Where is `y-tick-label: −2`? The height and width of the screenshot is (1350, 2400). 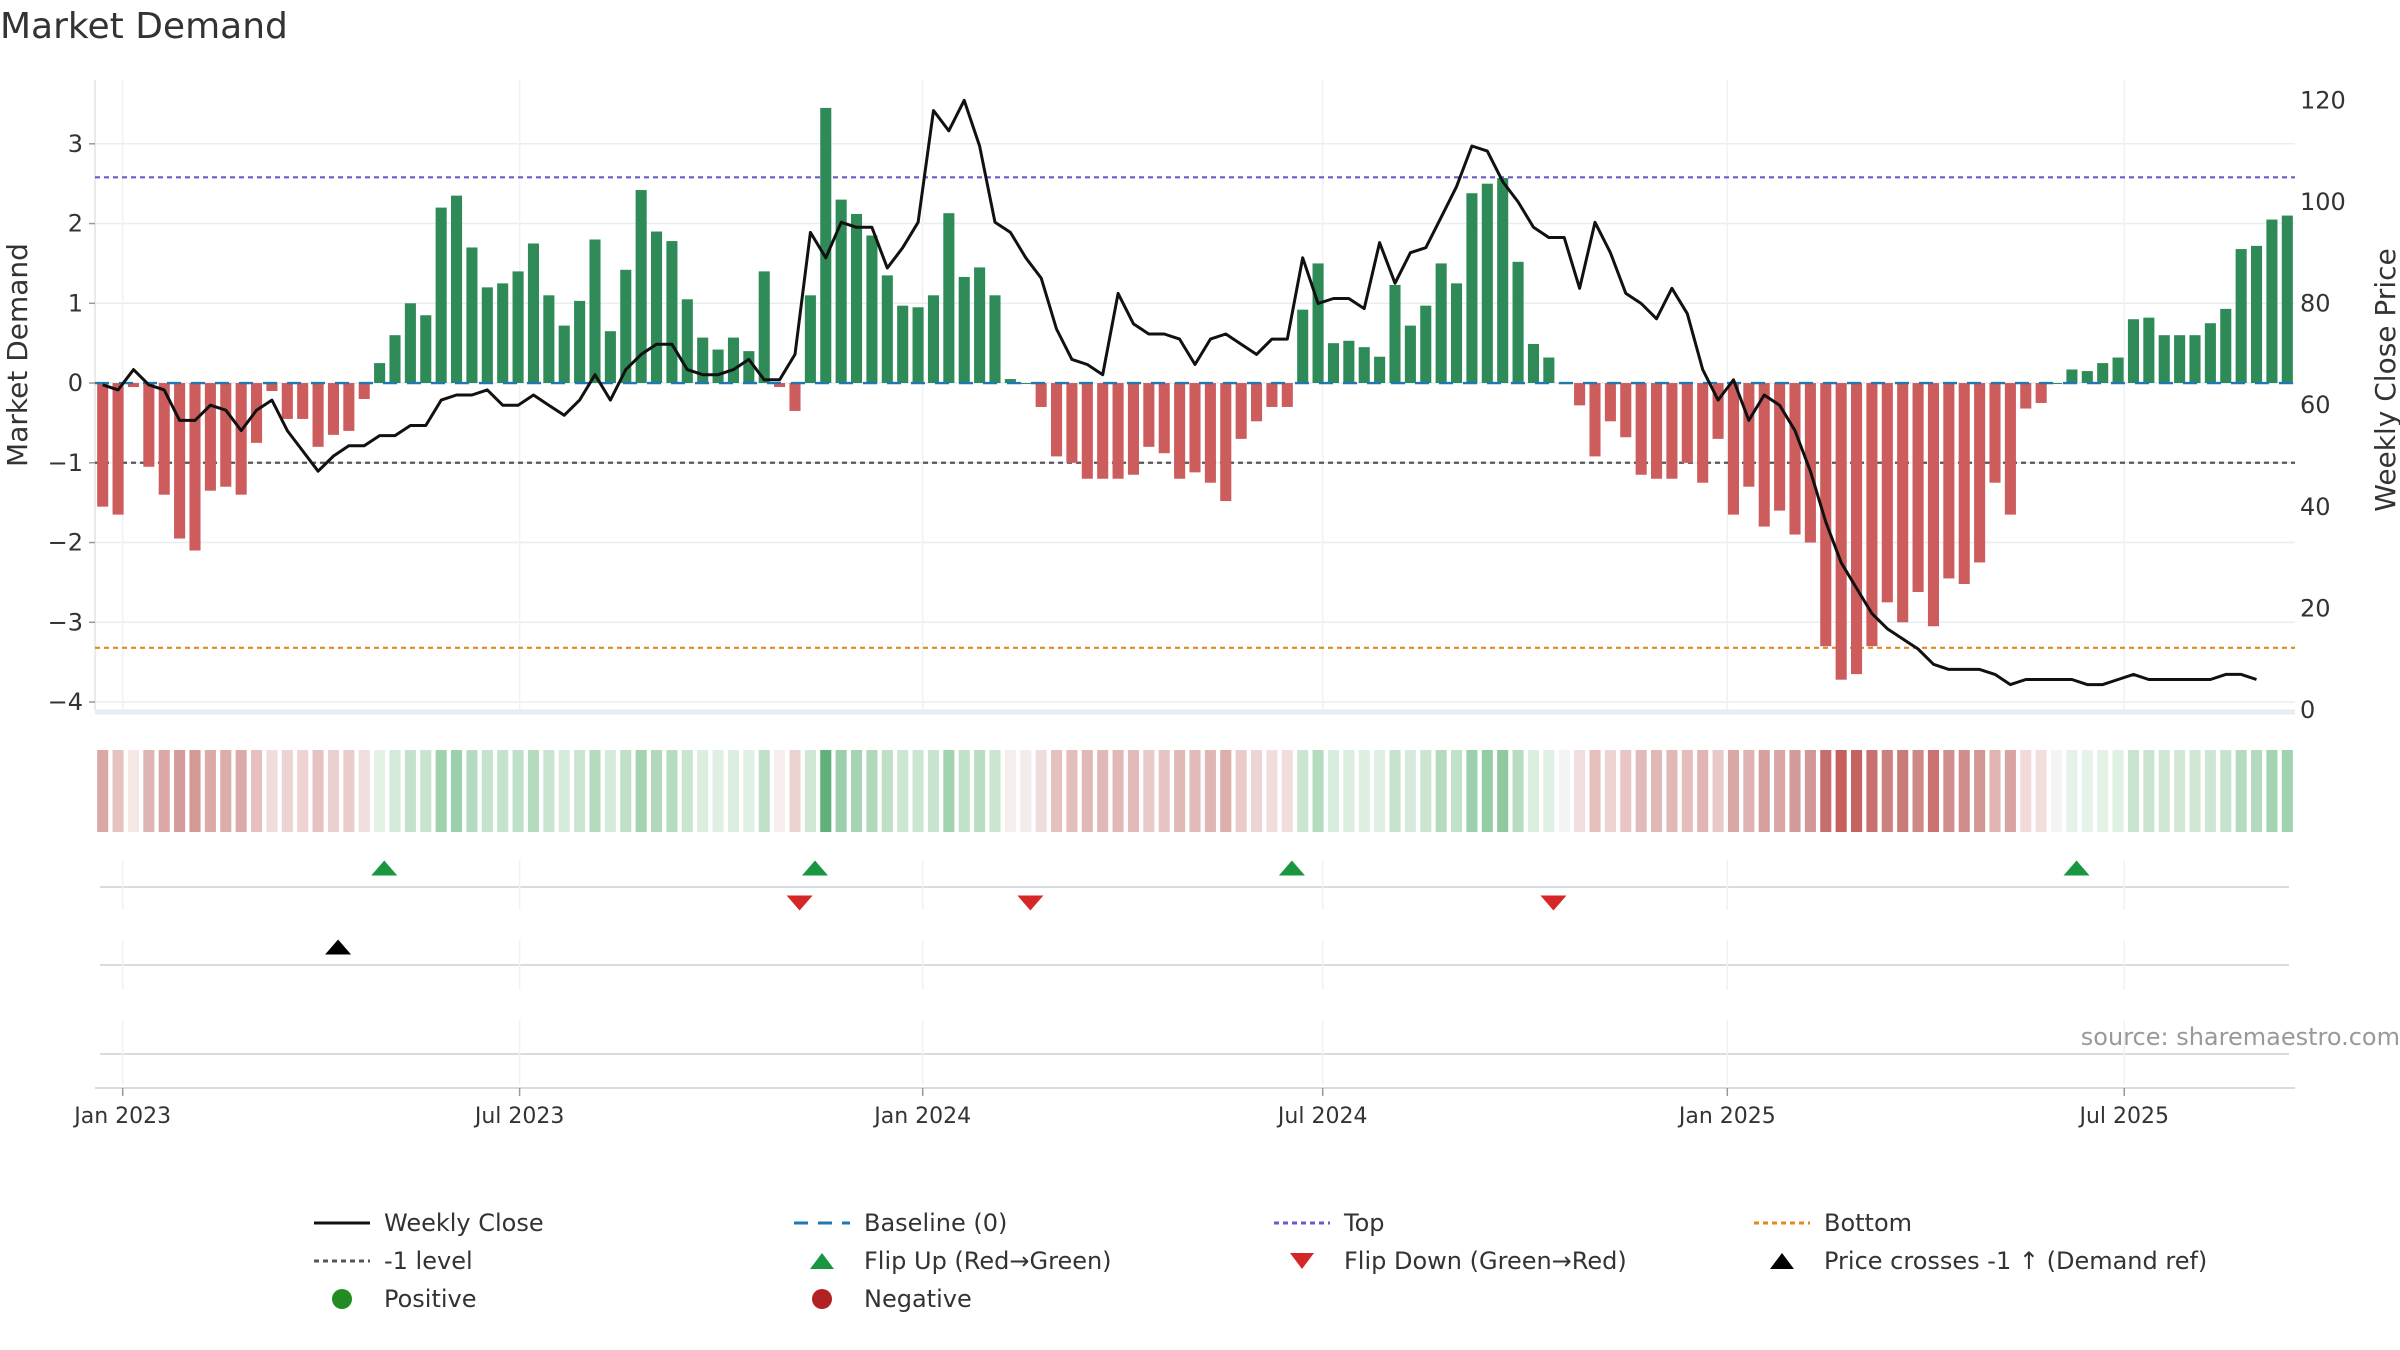 y-tick-label: −2 is located at coordinates (65, 543).